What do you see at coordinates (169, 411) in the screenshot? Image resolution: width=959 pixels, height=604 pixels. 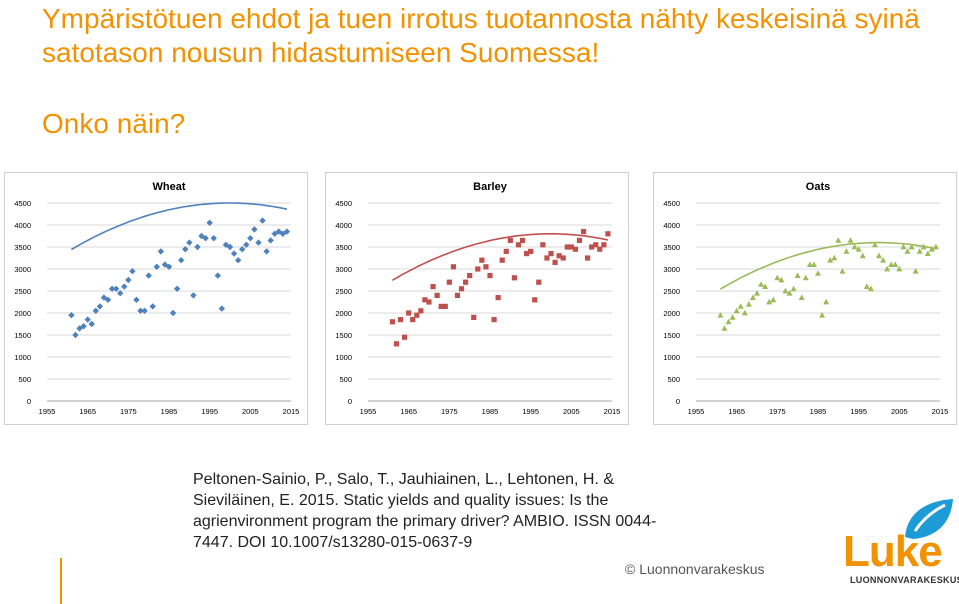 I see `x-tick-label: 1985` at bounding box center [169, 411].